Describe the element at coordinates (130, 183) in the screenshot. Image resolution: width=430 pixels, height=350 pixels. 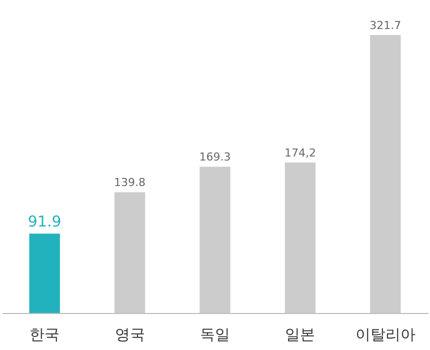
I see `data-label: 139.8` at that location.